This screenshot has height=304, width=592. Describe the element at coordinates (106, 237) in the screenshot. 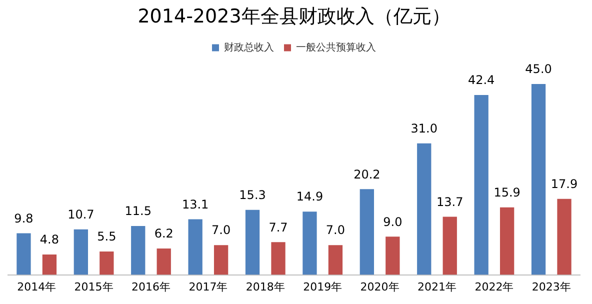

I see `data-label: 5.5` at that location.